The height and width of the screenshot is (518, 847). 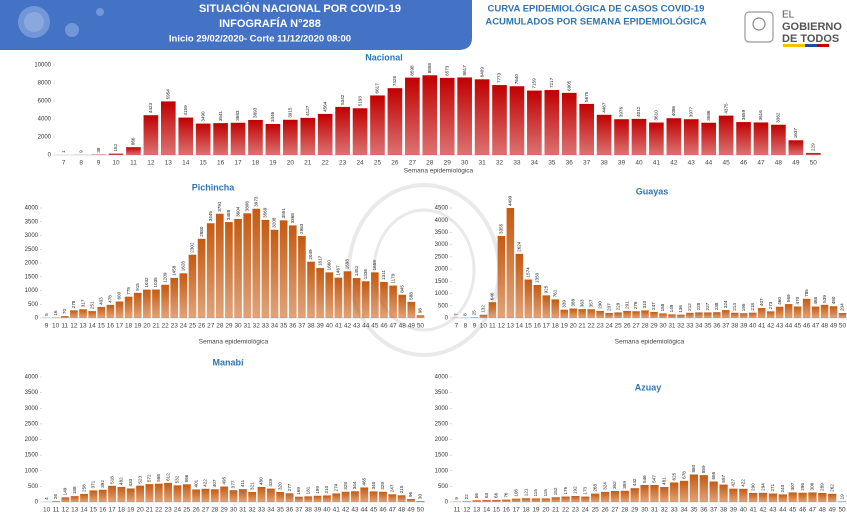 I want to click on x-tick-label: 32, so click(x=500, y=163).